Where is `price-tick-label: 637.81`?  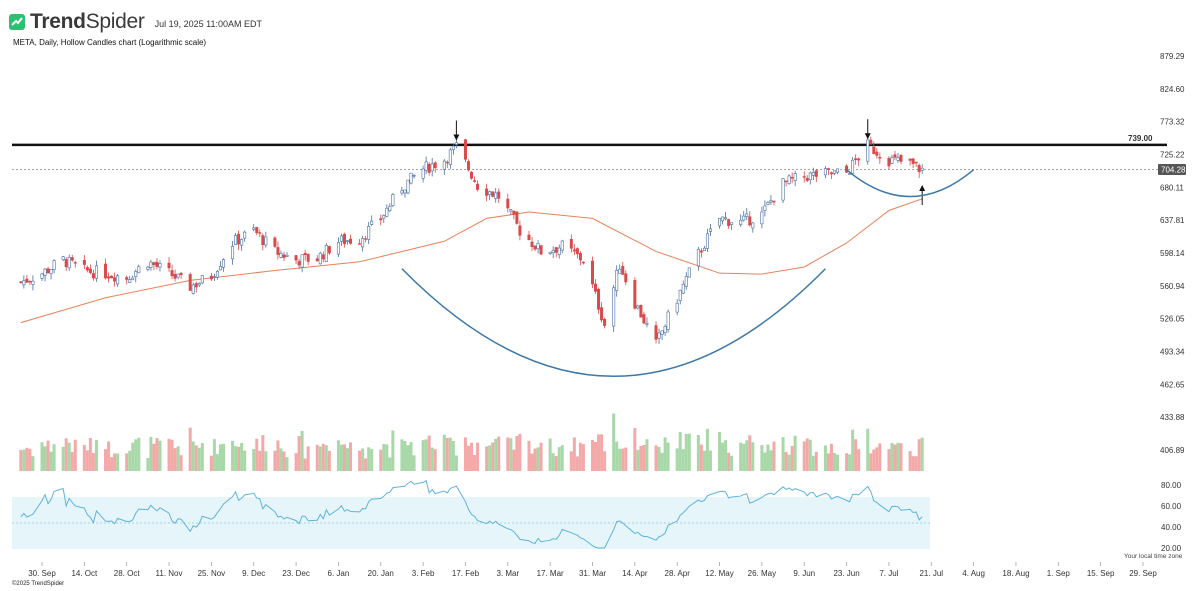
price-tick-label: 637.81 is located at coordinates (1172, 220).